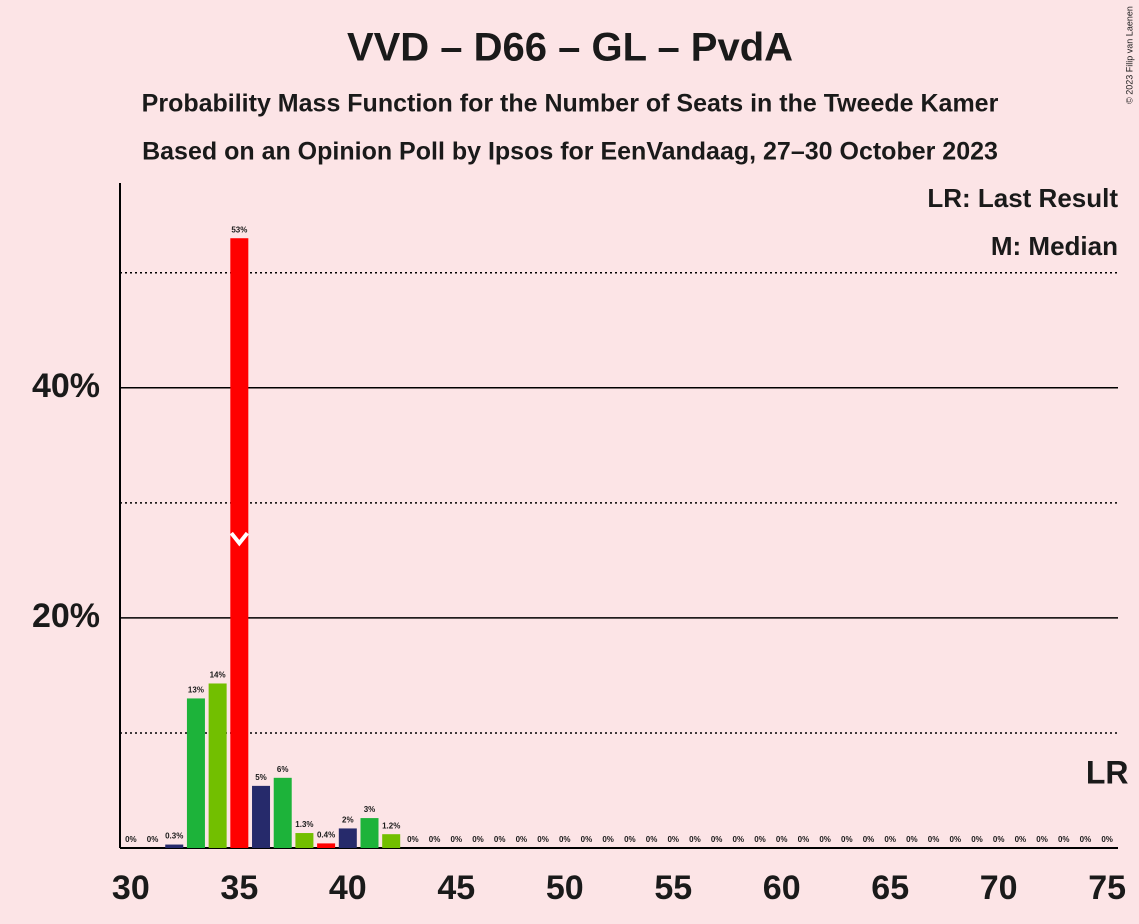  What do you see at coordinates (890, 888) in the screenshot?
I see `x-tick-label: 65` at bounding box center [890, 888].